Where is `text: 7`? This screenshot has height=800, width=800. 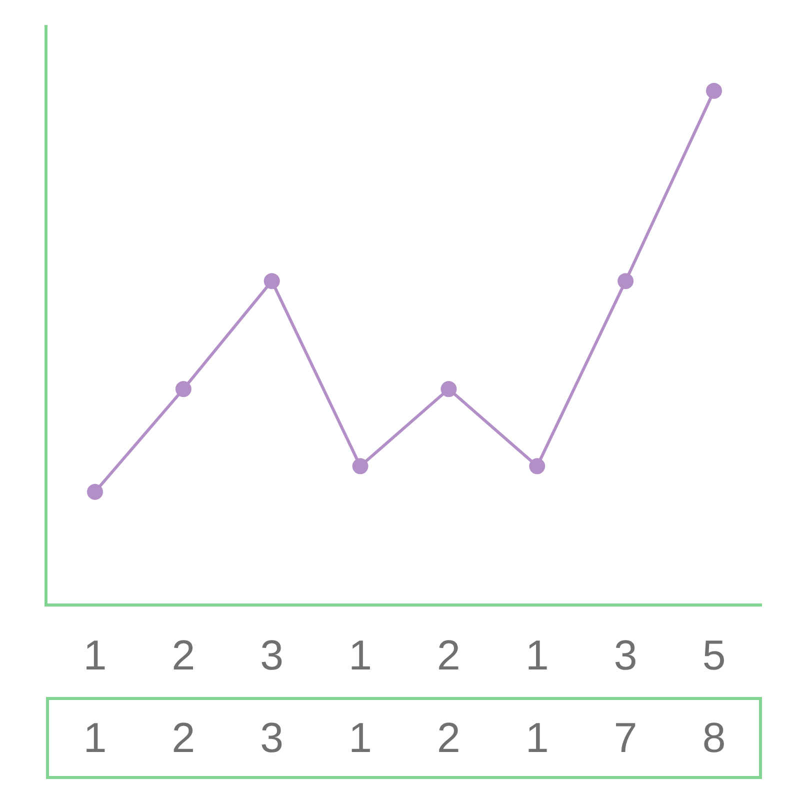 text: 7 is located at coordinates (626, 738).